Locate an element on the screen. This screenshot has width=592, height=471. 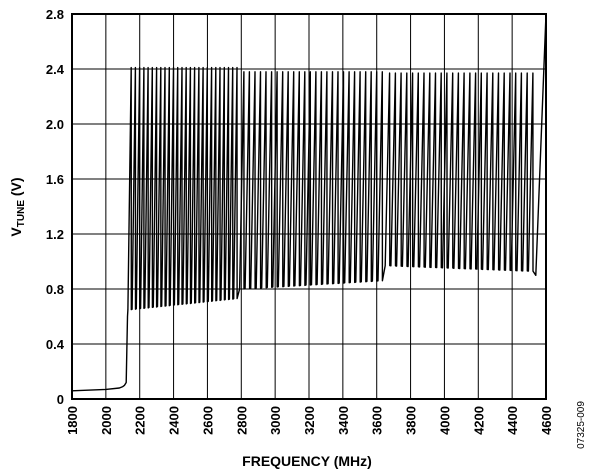
x-tick-label: 2600 is located at coordinates (207, 420).